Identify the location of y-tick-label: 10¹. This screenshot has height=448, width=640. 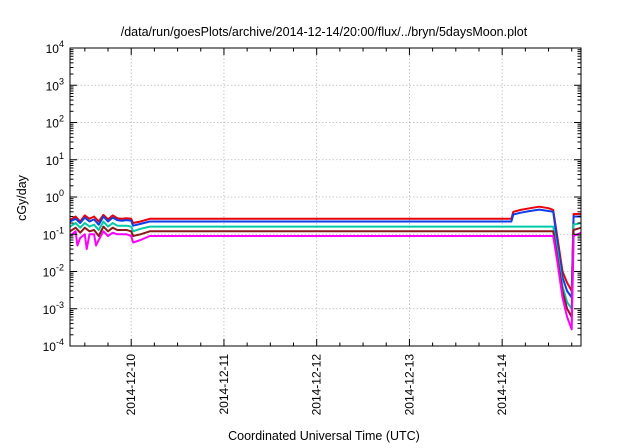
(55, 159).